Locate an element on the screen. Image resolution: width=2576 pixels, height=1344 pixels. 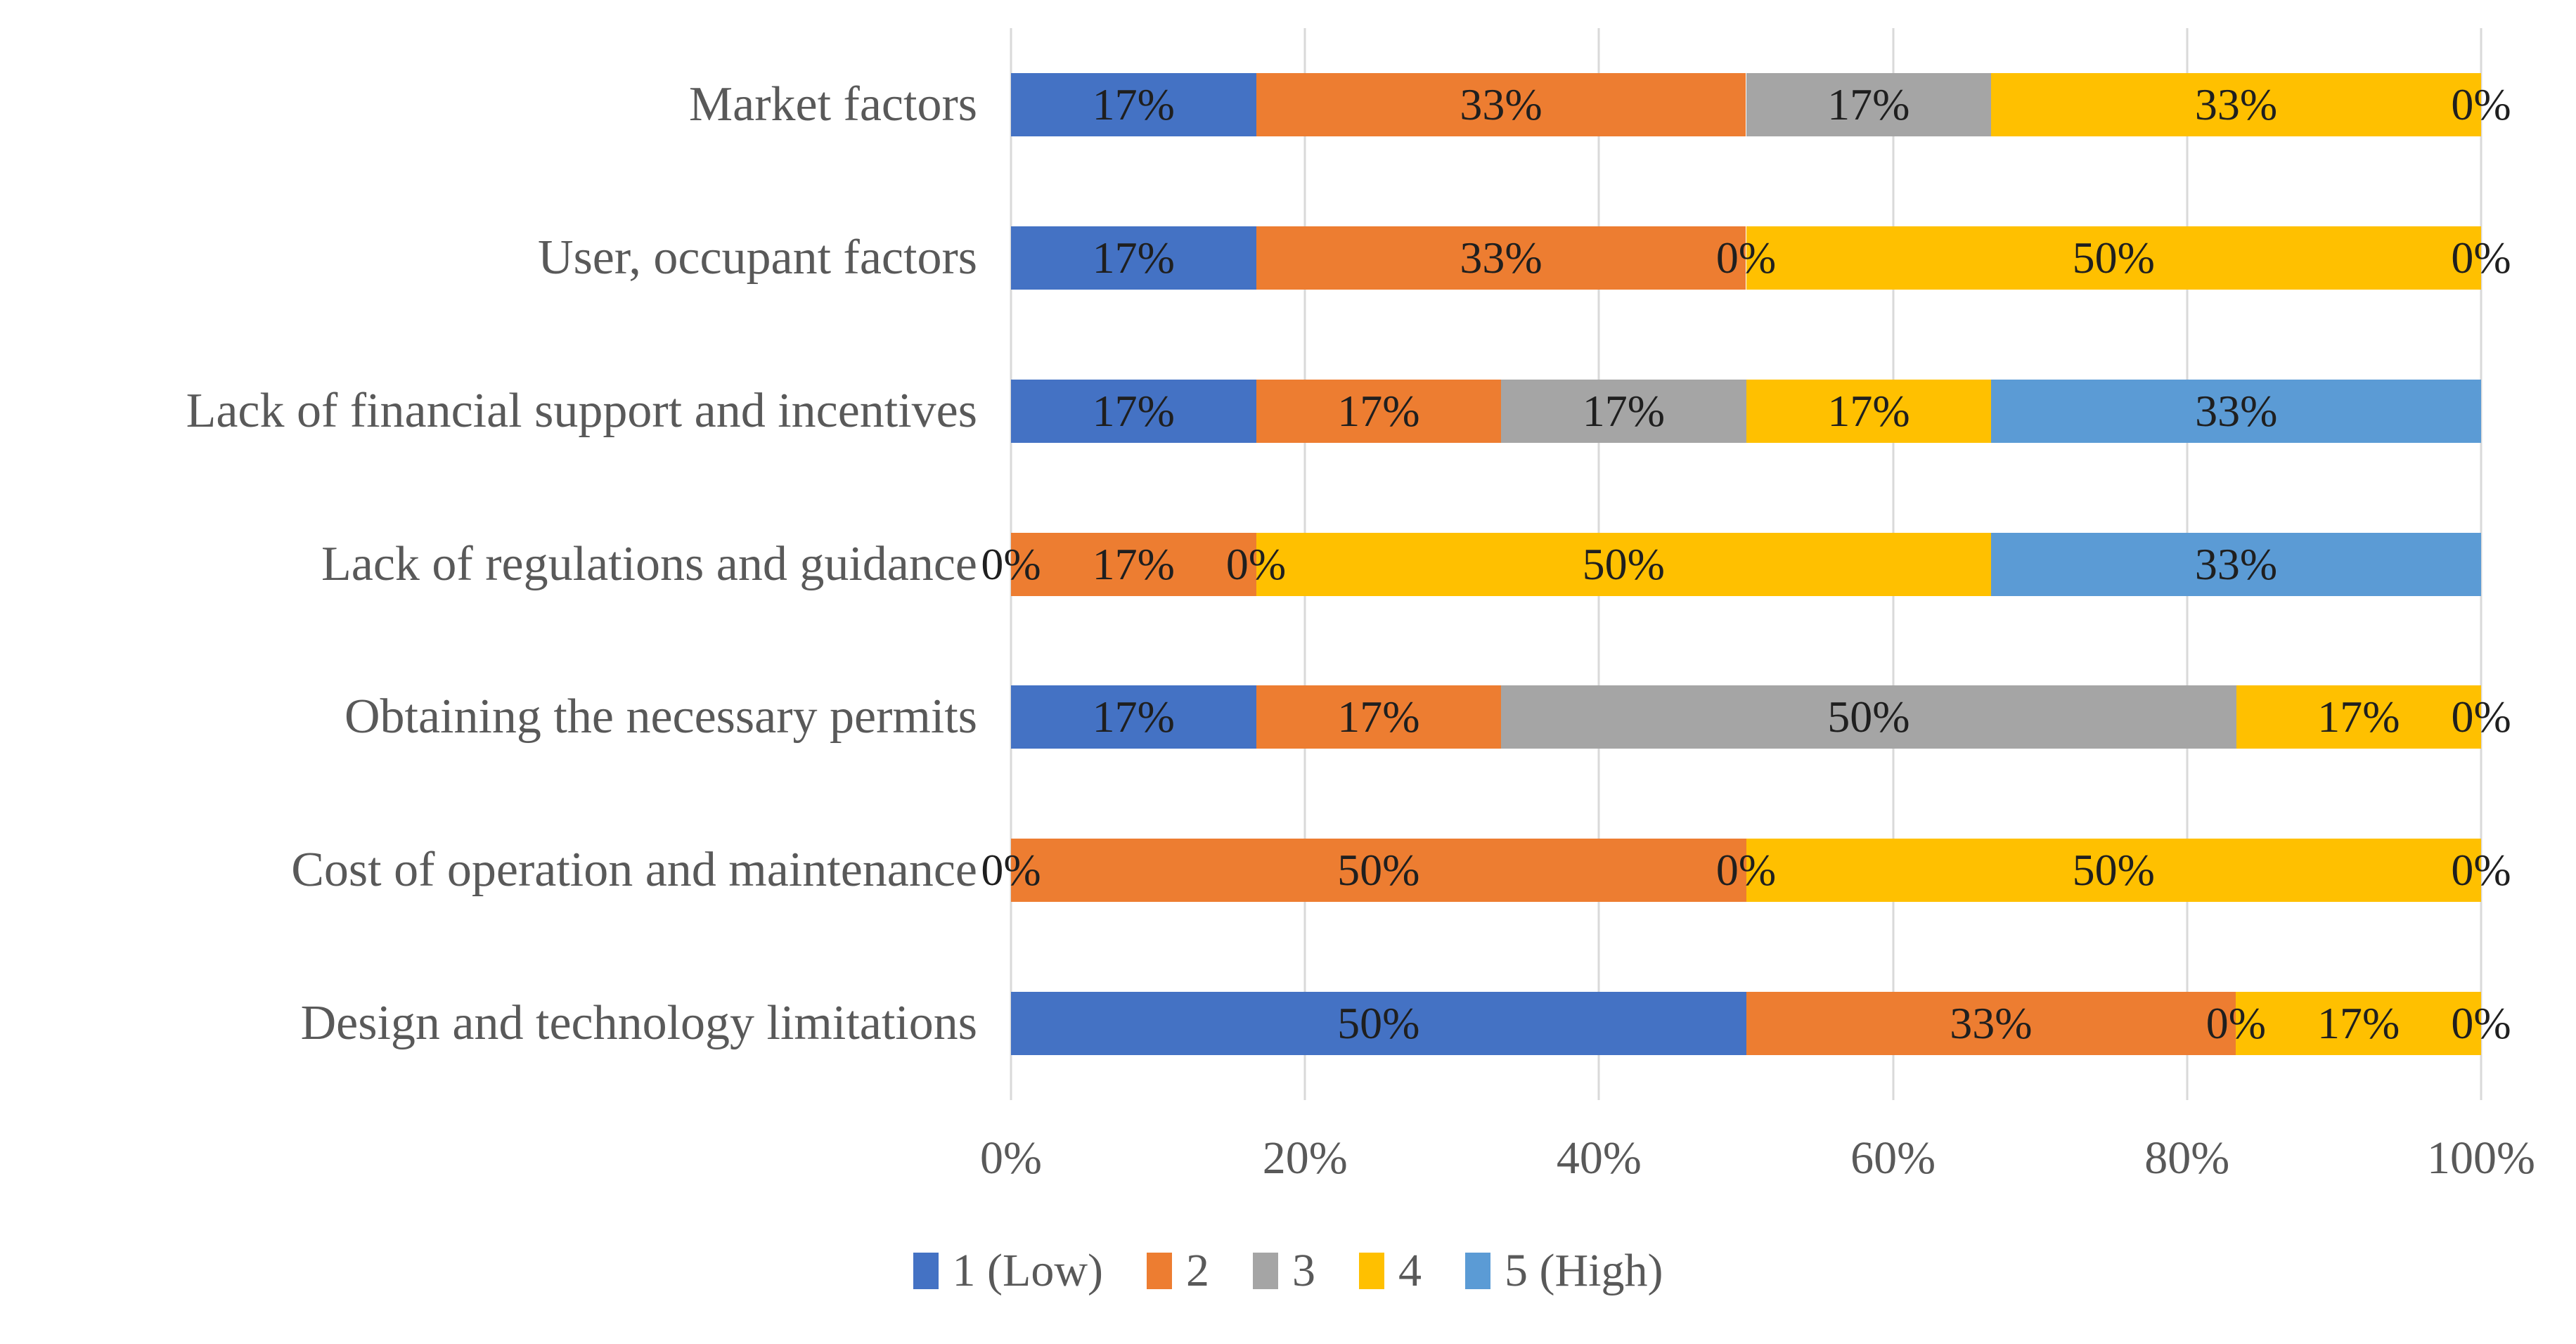
stacked-bar: 17% 17% 50% 17% 0% is located at coordinates (1761, 717).